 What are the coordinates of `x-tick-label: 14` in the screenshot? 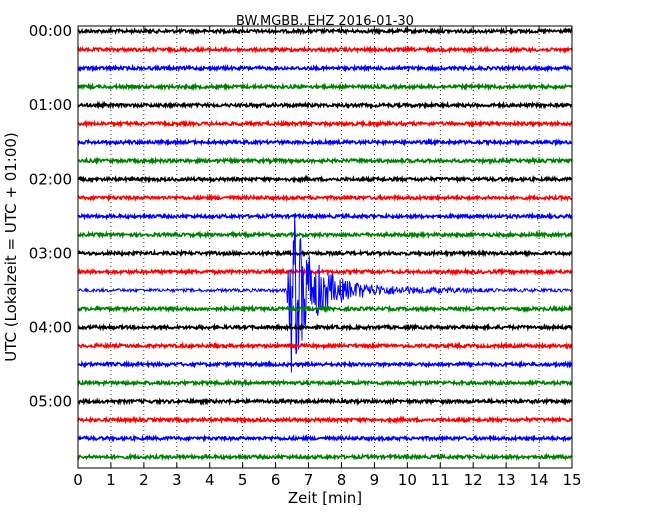 It's located at (539, 480).